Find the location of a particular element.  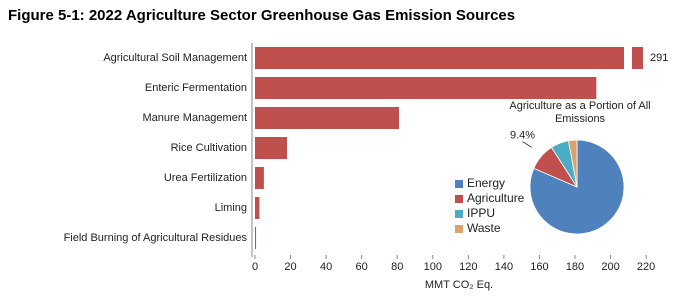

y-tick-label: Rice Cultivation is located at coordinates (209, 148).